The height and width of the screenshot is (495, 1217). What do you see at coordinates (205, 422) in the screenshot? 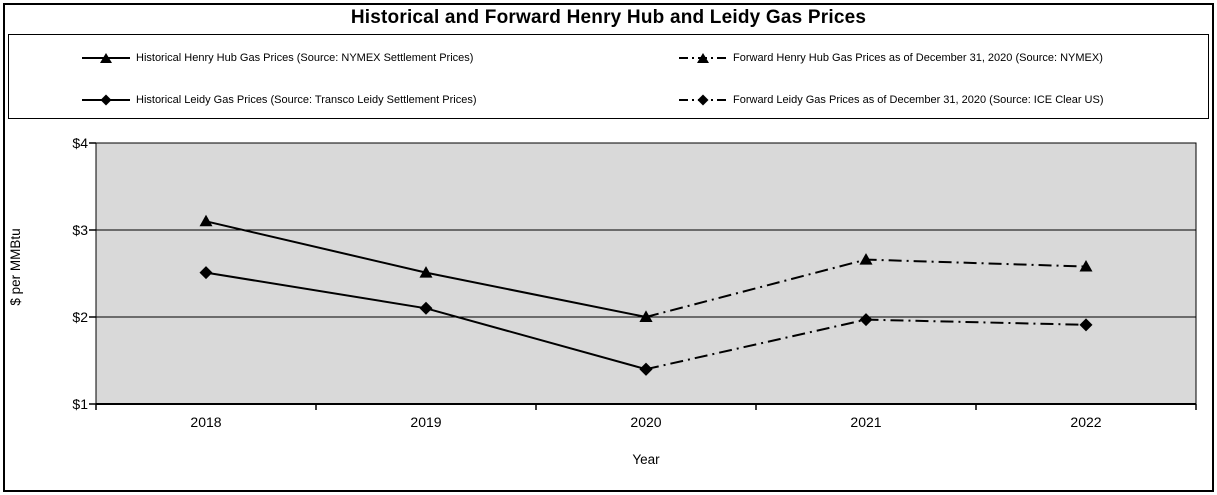
I see `x-tick-label: 2018` at bounding box center [205, 422].